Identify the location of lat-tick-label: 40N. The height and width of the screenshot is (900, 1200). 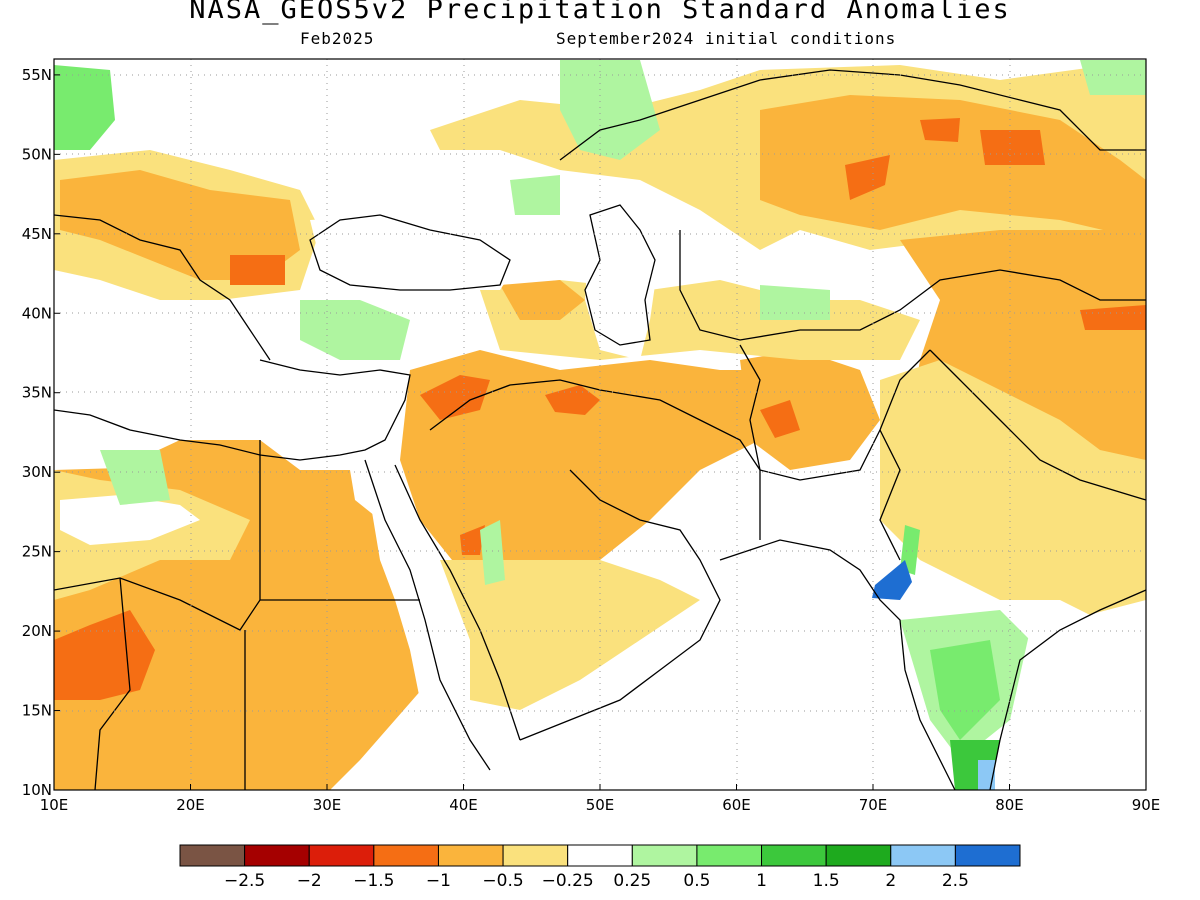
(37, 313).